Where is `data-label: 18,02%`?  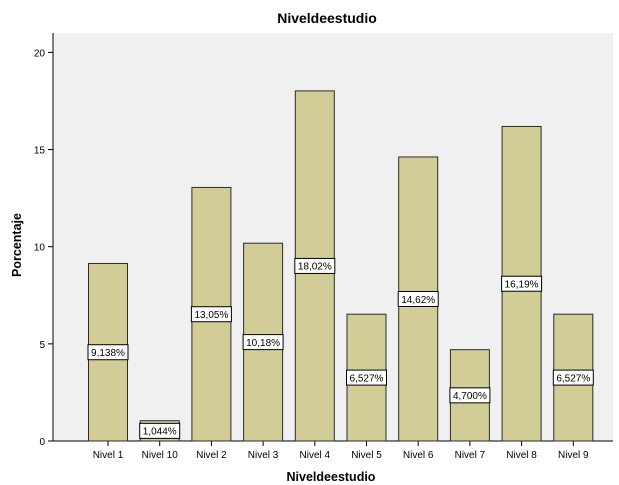
data-label: 18,02% is located at coordinates (315, 265).